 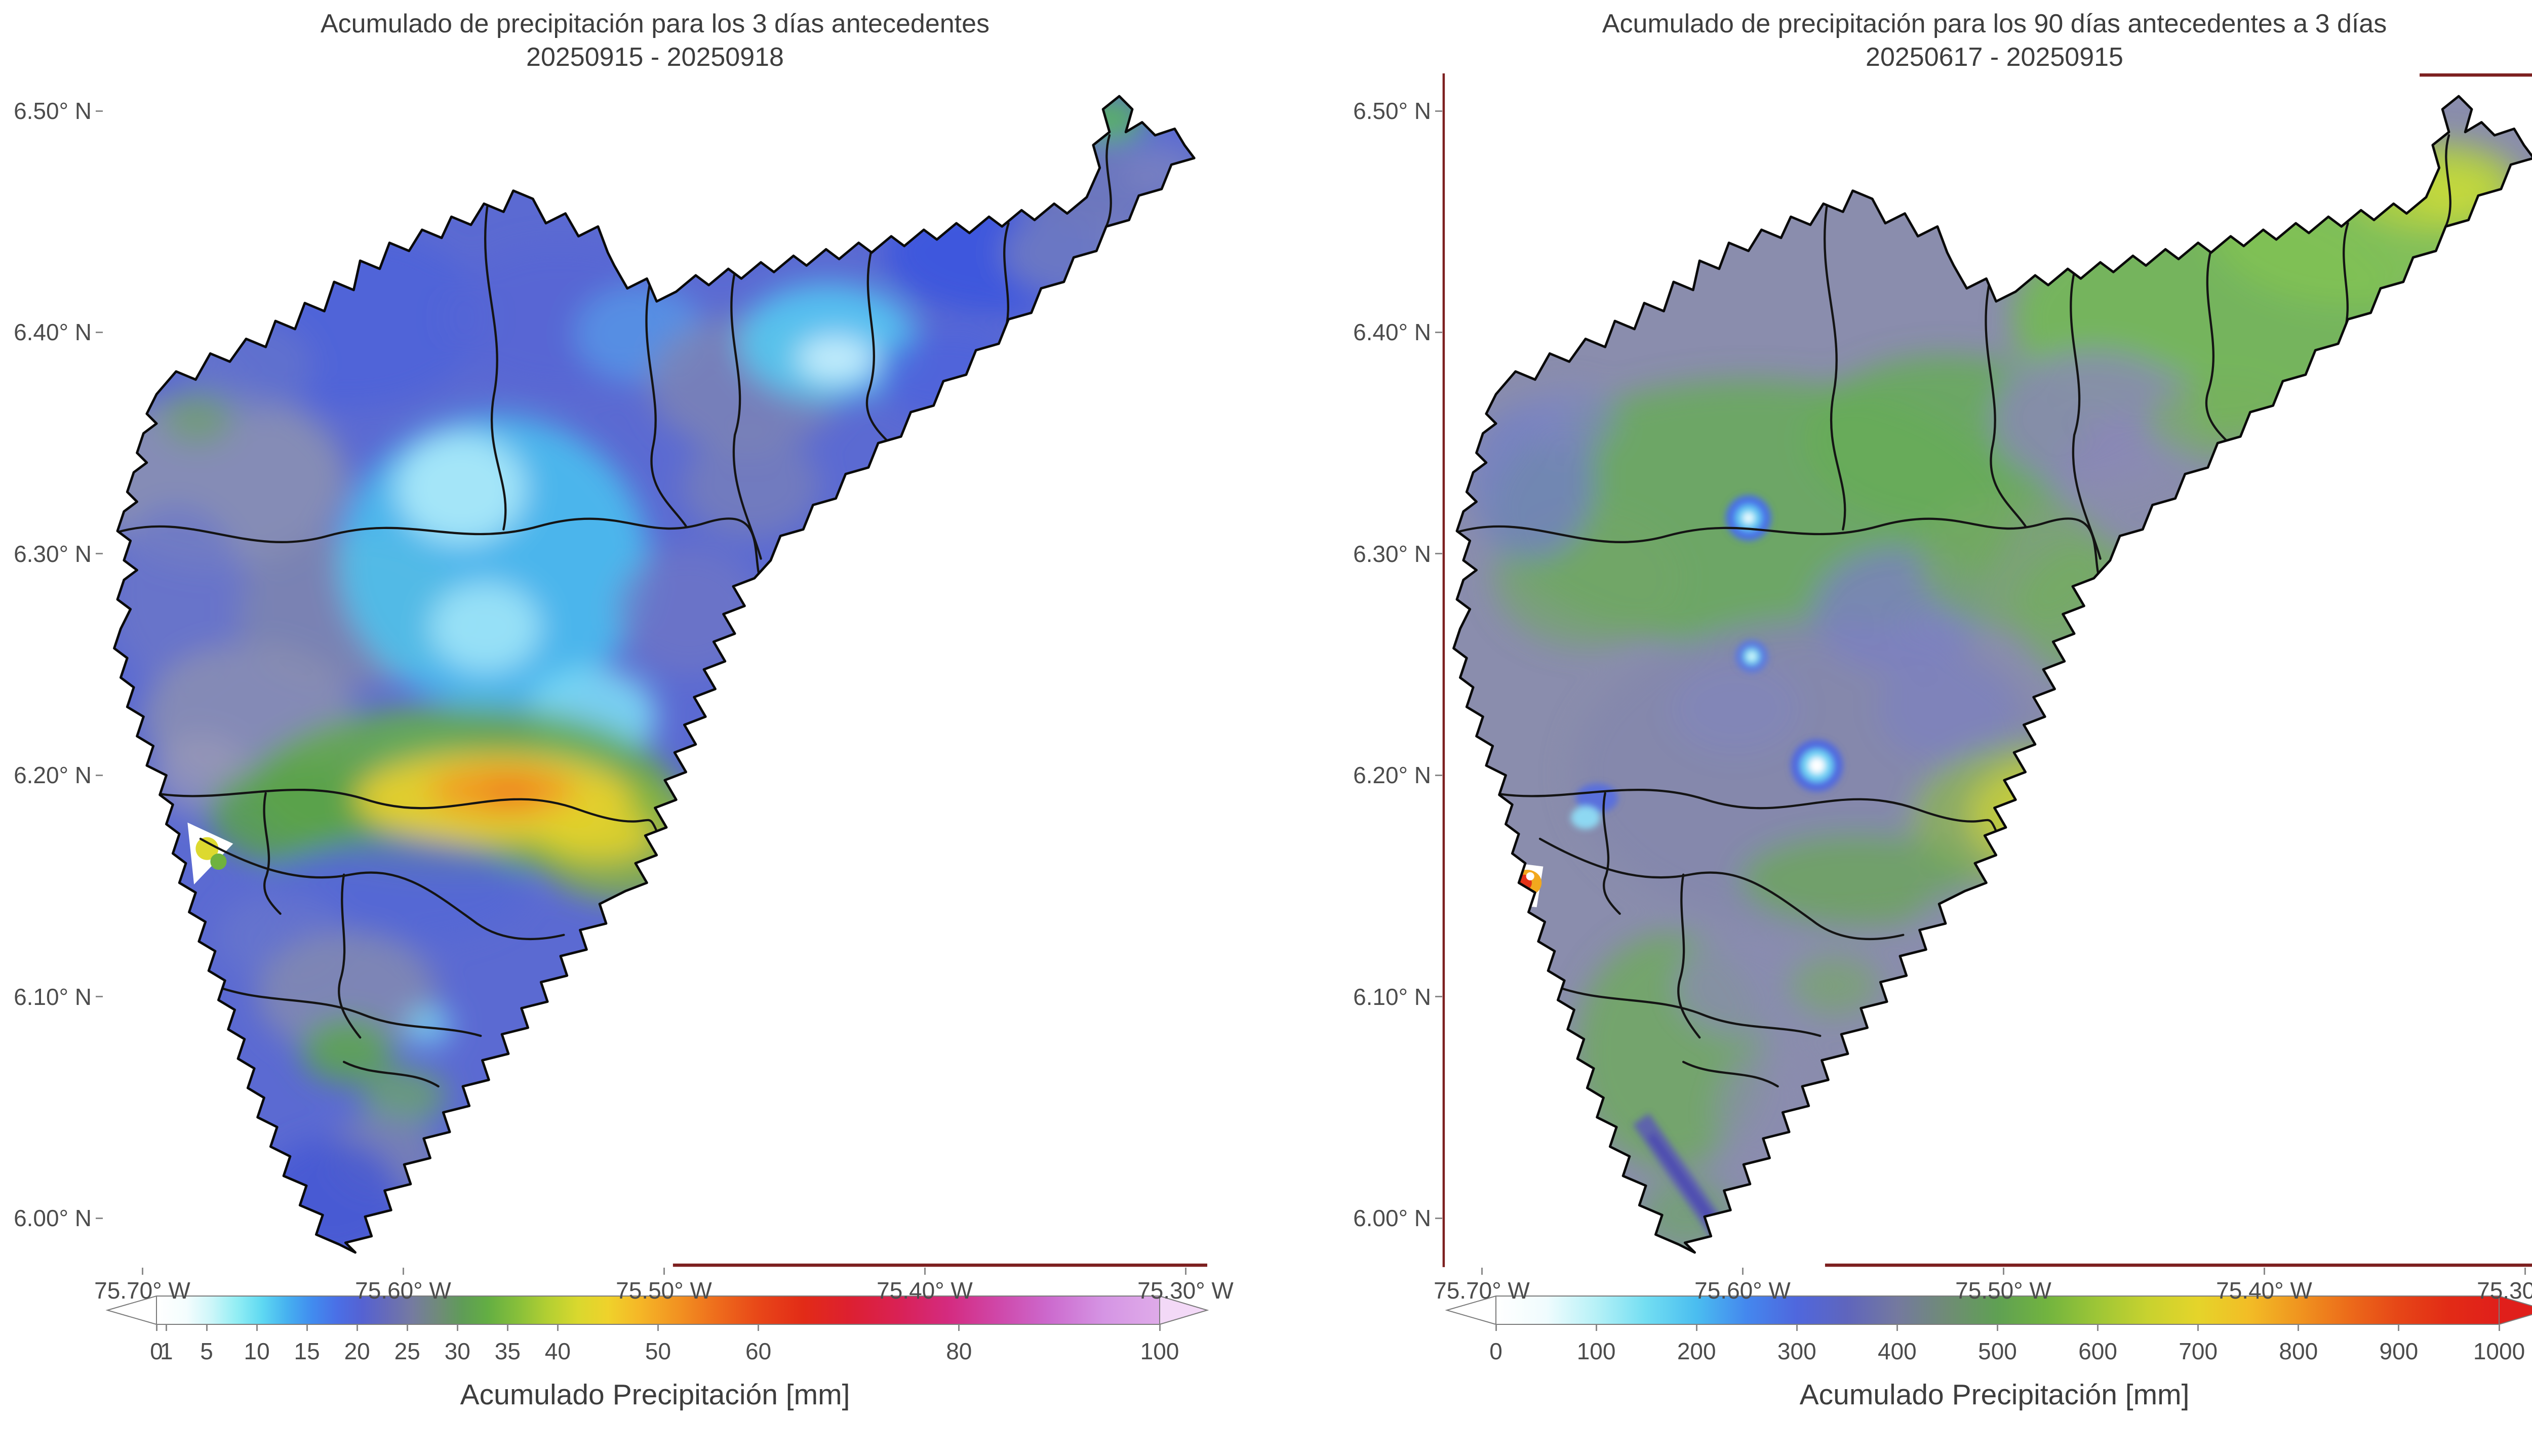 What do you see at coordinates (1696, 1351) in the screenshot?
I see `colorbar-tick-label: 200` at bounding box center [1696, 1351].